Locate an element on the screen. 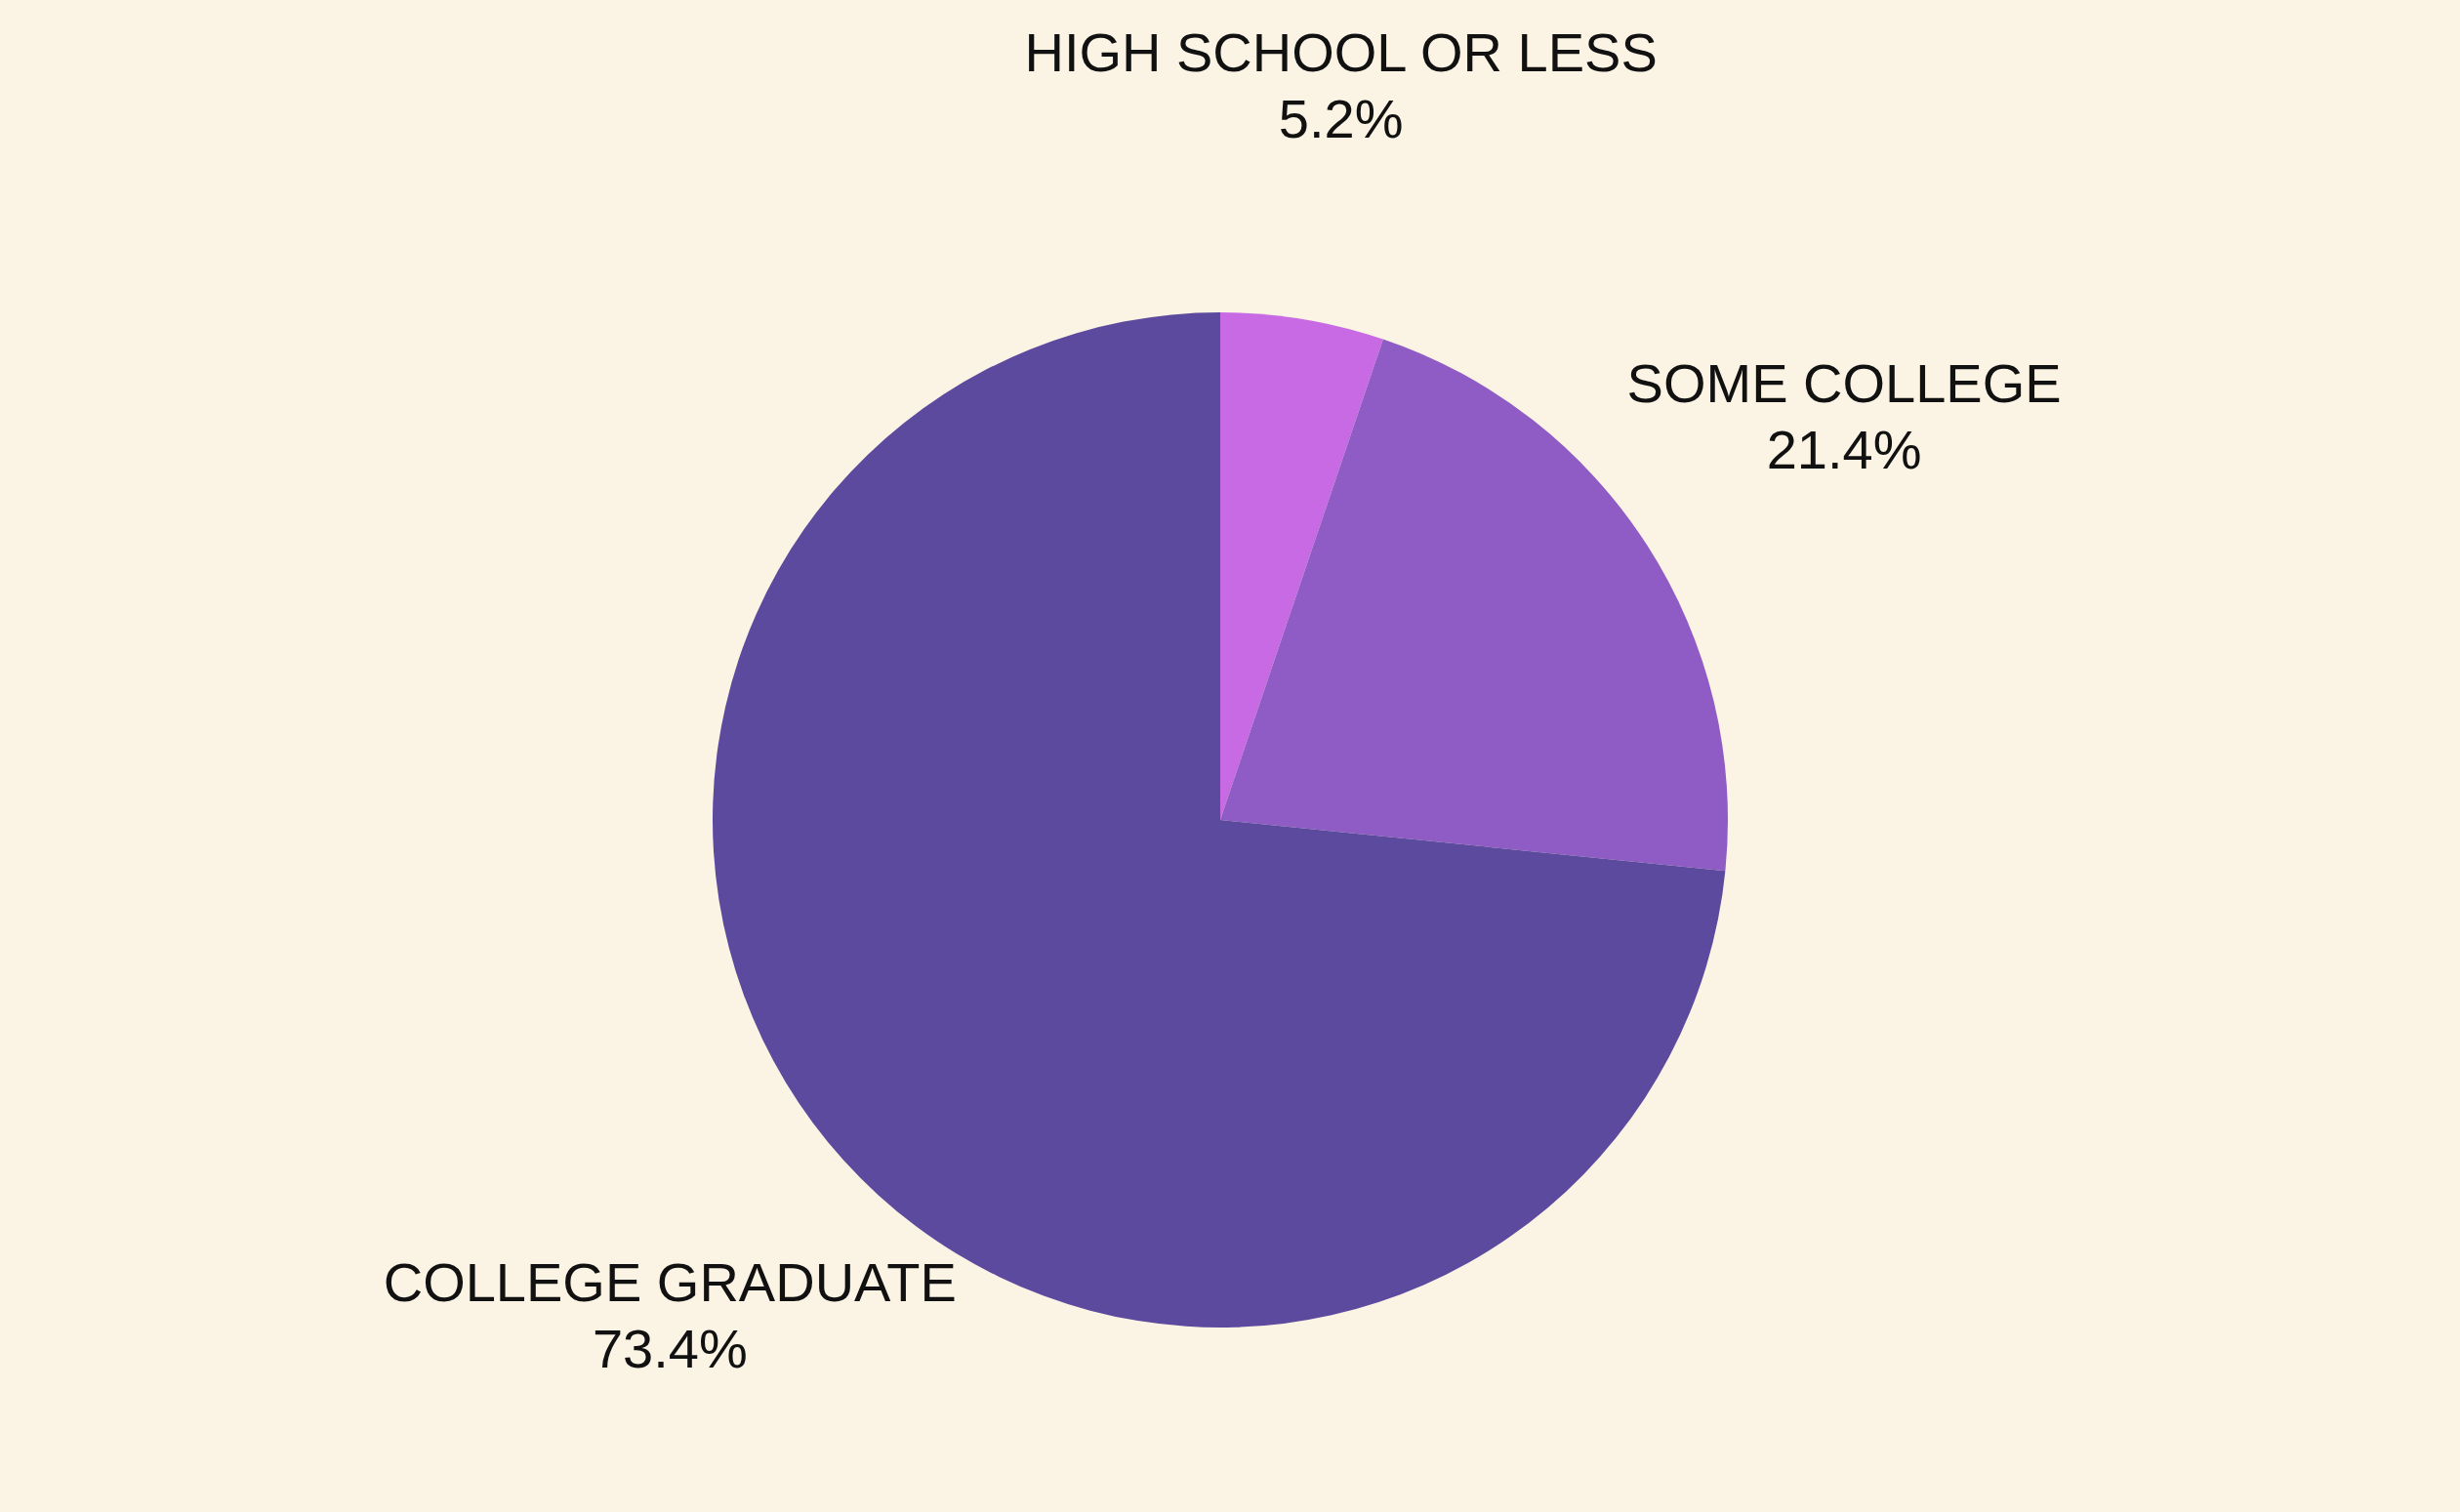 The height and width of the screenshot is (1512, 2460). pie-slice is located at coordinates (1301, 566).